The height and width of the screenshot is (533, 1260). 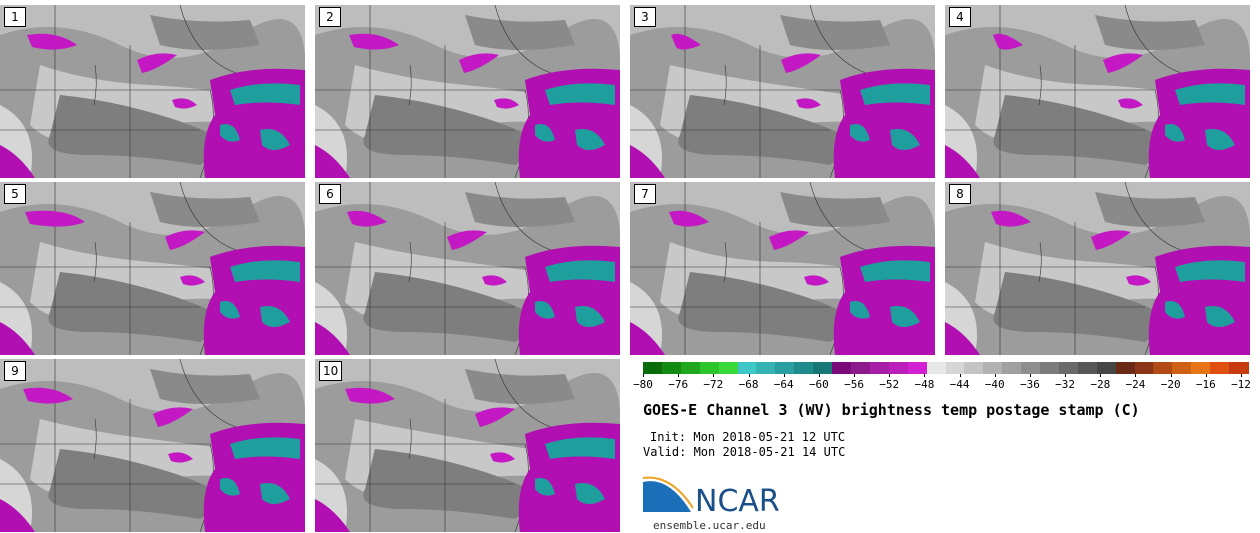 What do you see at coordinates (889, 384) in the screenshot?
I see `colorbar-tick-label: −52` at bounding box center [889, 384].